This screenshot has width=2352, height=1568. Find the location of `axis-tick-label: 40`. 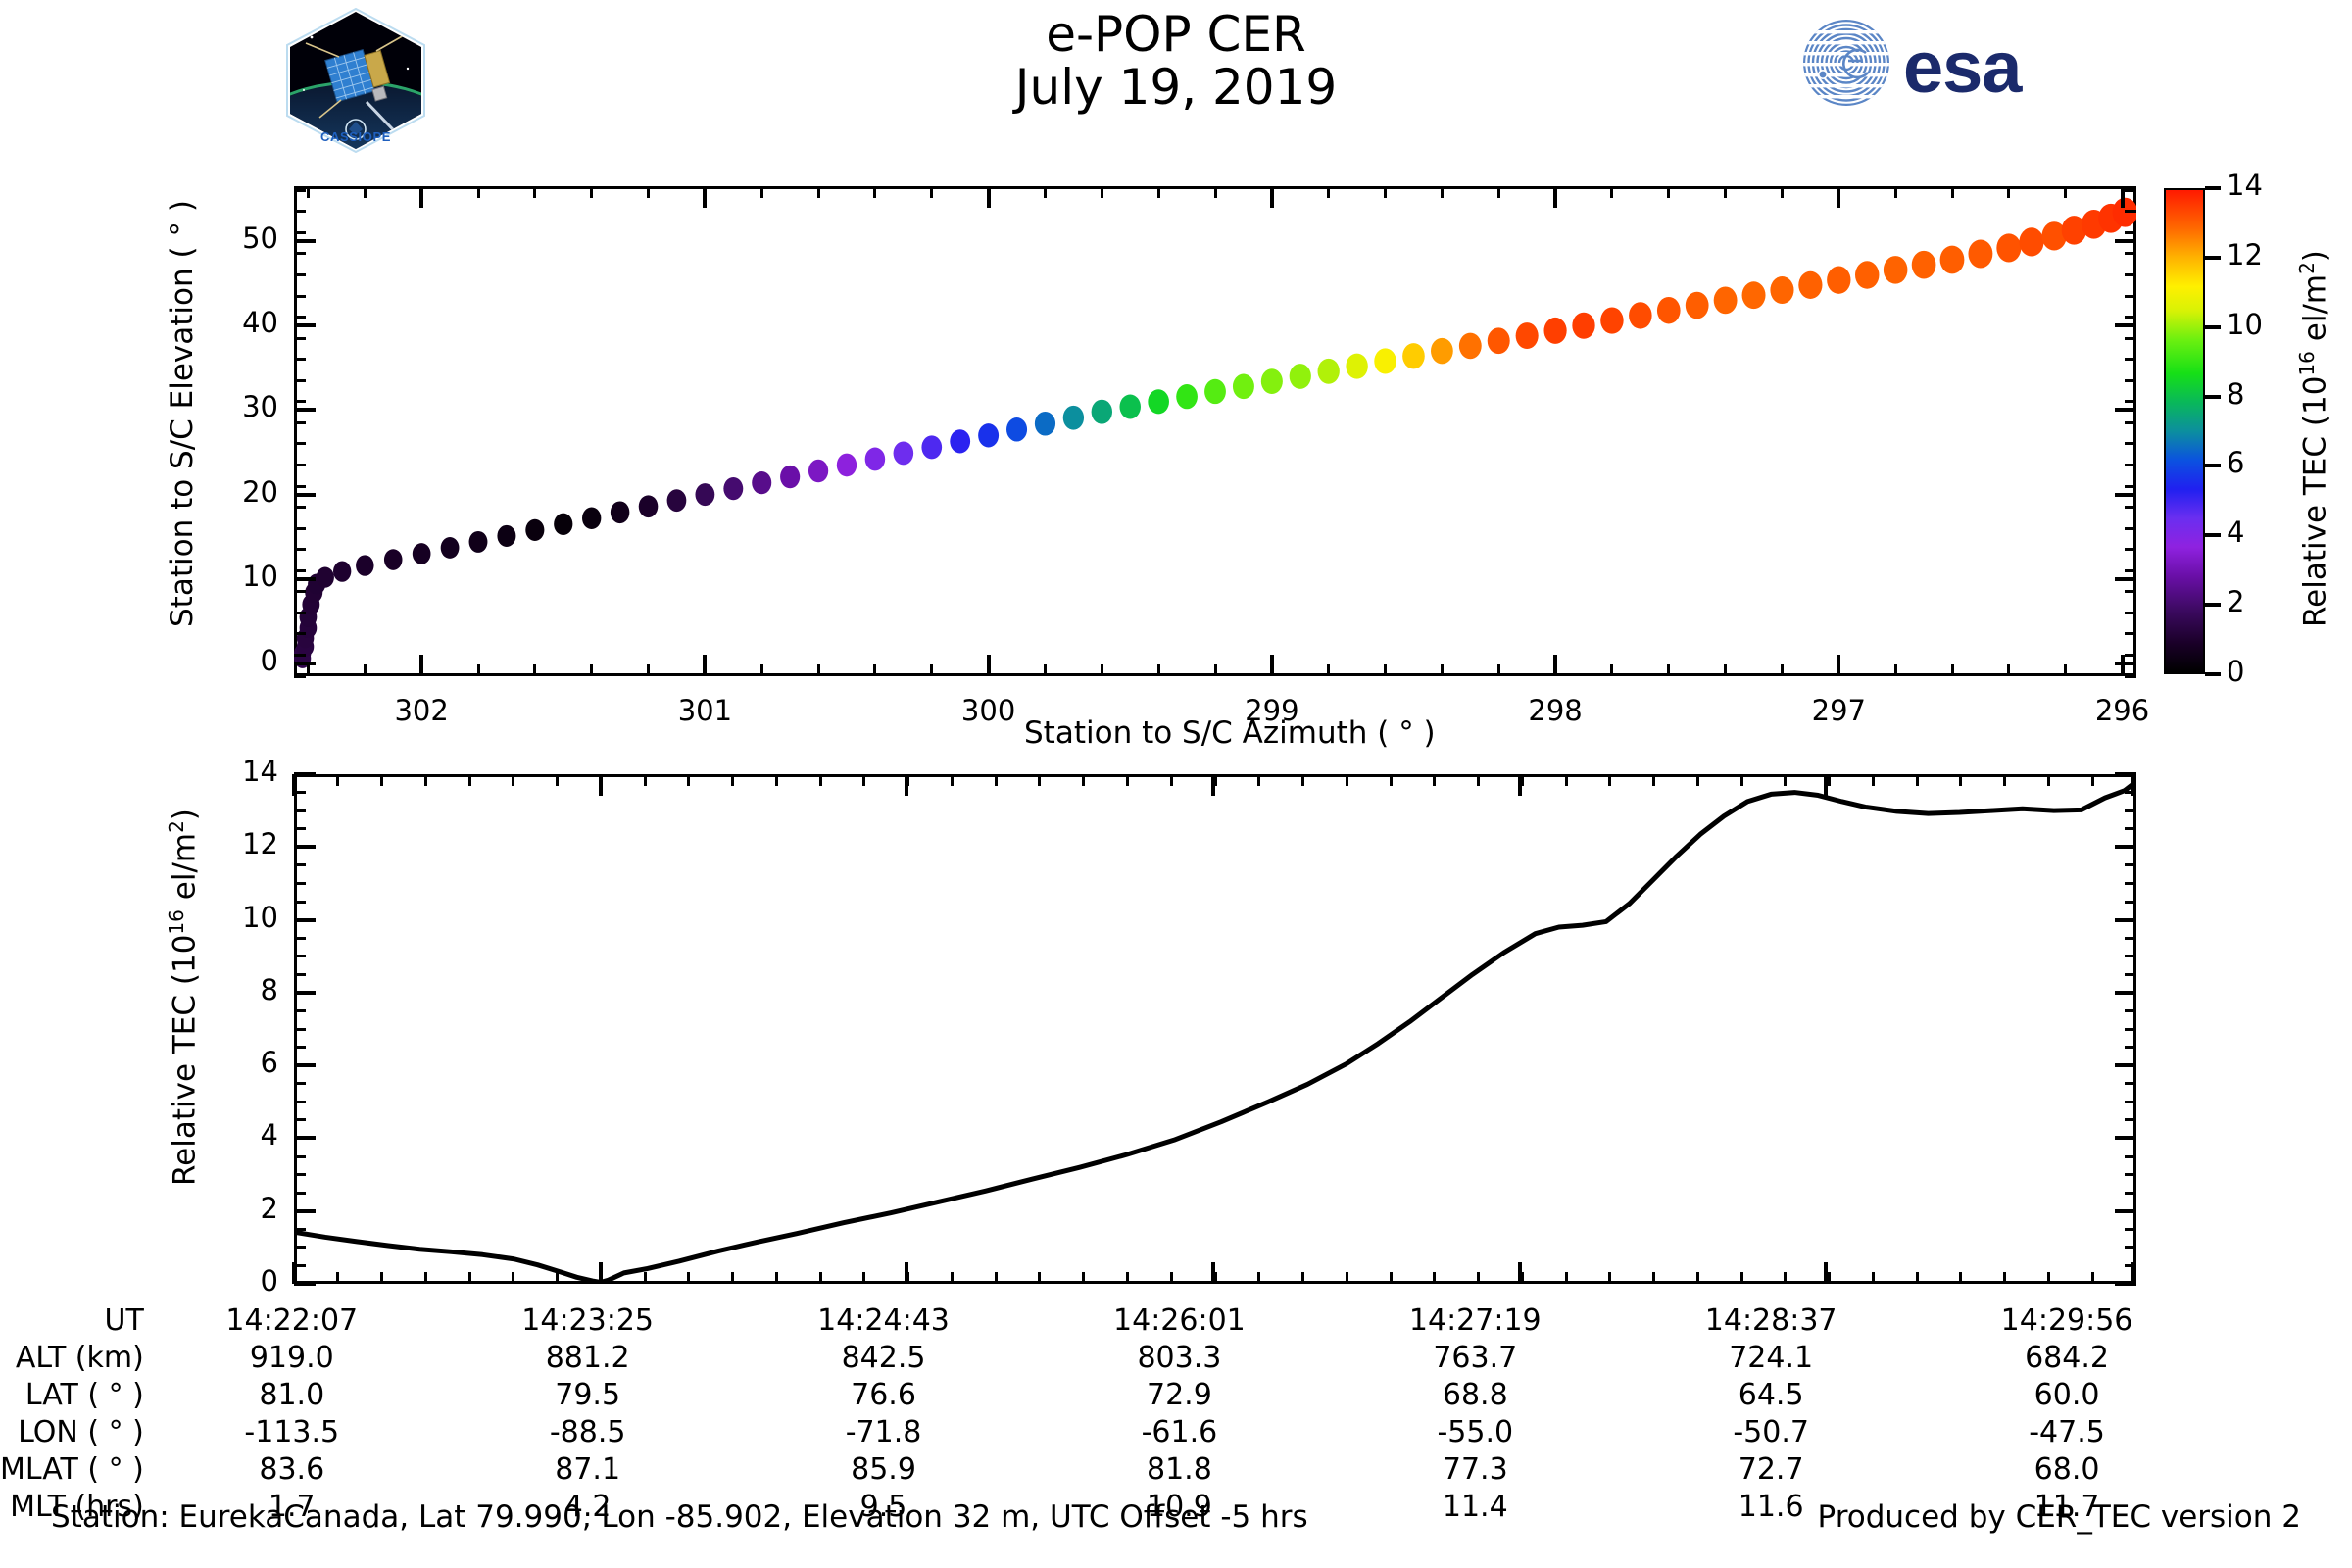

axis-tick-label: 40 is located at coordinates (260, 323).